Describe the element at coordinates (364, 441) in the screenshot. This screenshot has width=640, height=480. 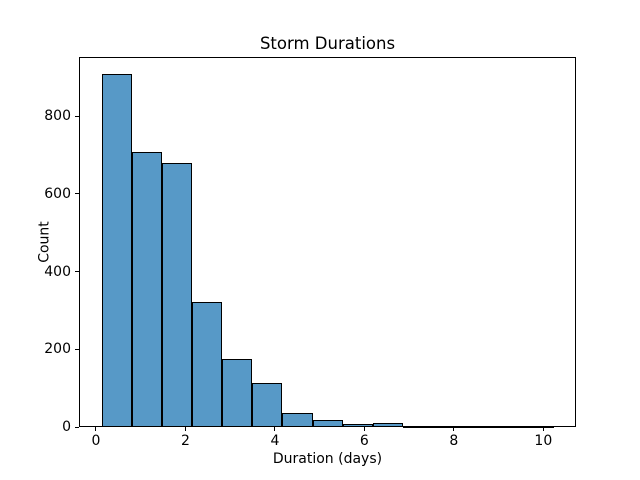
I see `x-tick-label: 6` at that location.